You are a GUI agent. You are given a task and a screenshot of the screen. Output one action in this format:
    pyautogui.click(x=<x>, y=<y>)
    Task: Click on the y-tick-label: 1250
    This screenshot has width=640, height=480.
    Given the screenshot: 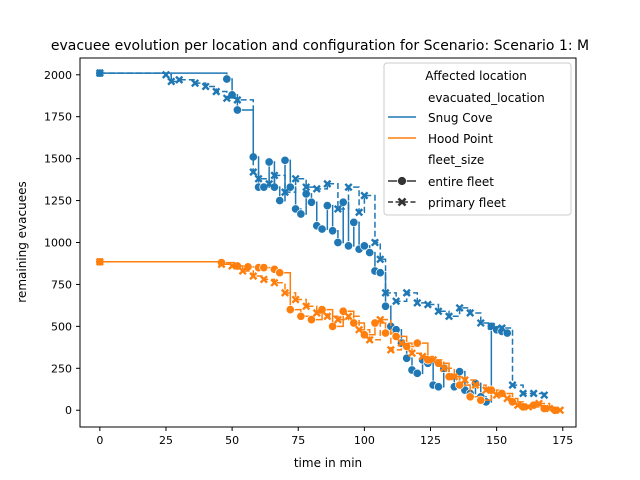 What is the action you would take?
    pyautogui.click(x=58, y=201)
    